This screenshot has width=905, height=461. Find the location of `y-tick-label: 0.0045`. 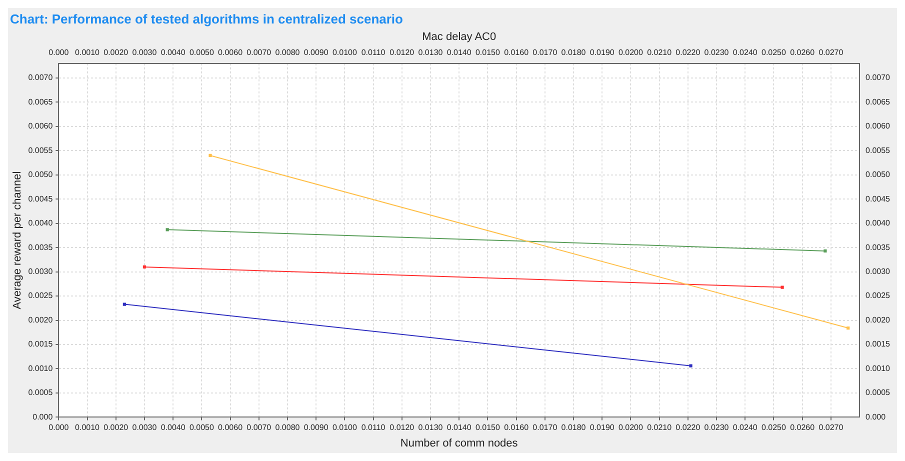

y-tick-label: 0.0045 is located at coordinates (41, 199).